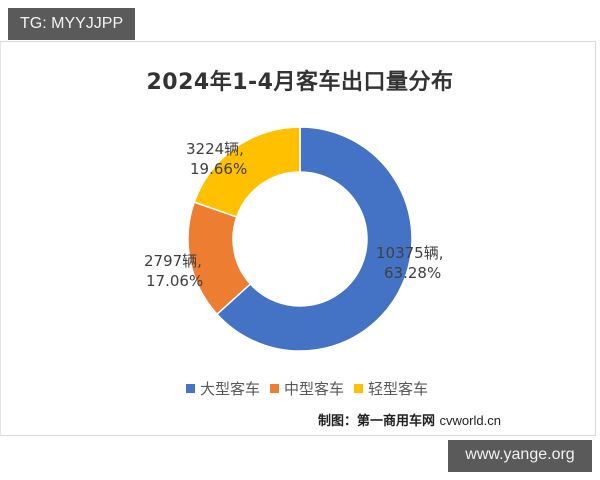 The width and height of the screenshot is (600, 480). I want to click on legend-swatch-medium-icon, so click(275, 388).